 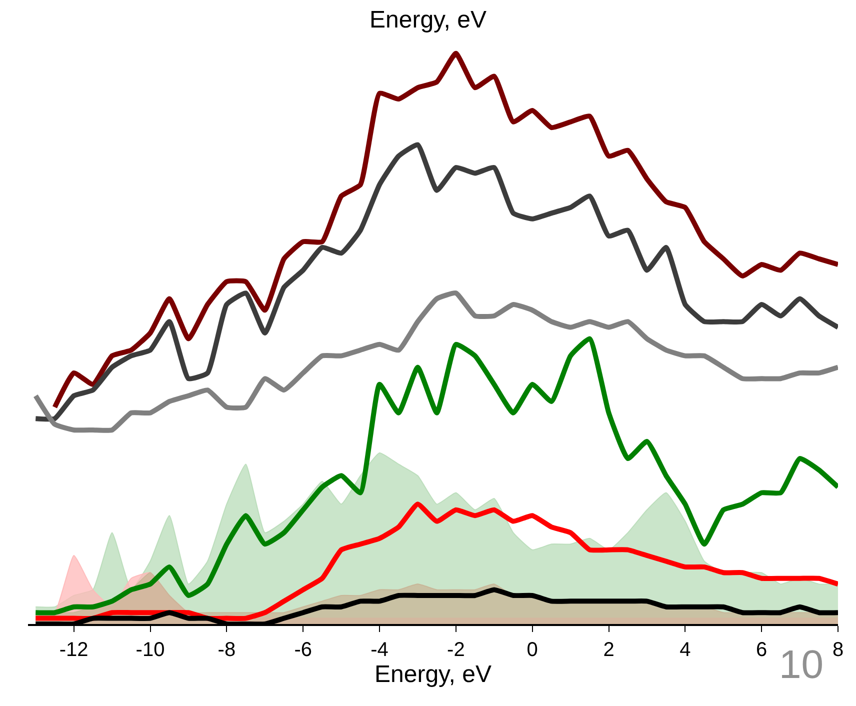 I want to click on x-tick-label: -2, so click(x=456, y=650).